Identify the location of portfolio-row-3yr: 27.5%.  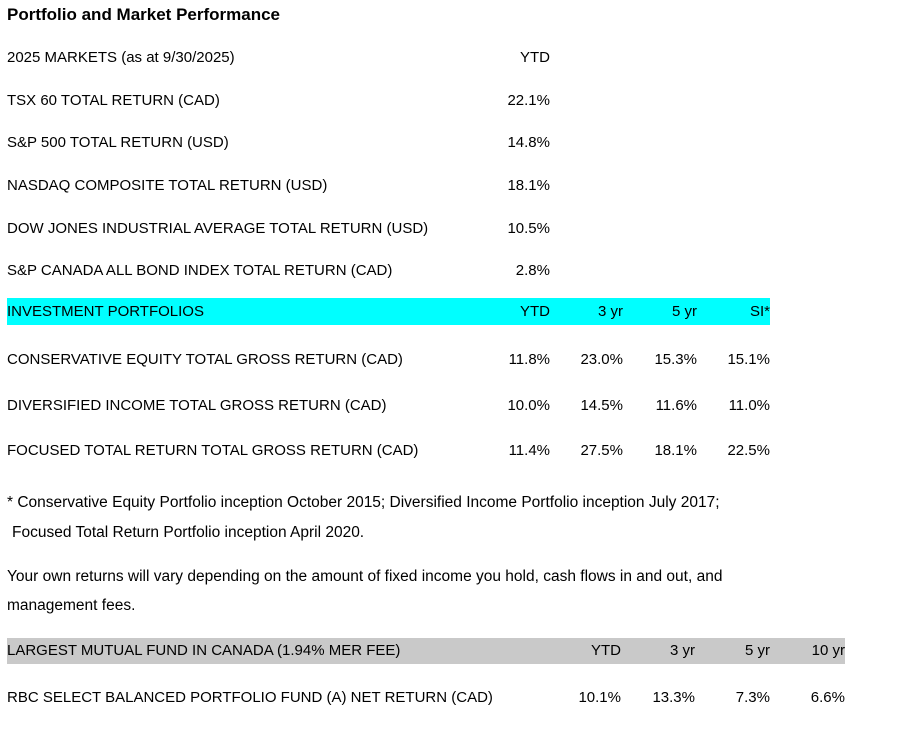
(601, 451).